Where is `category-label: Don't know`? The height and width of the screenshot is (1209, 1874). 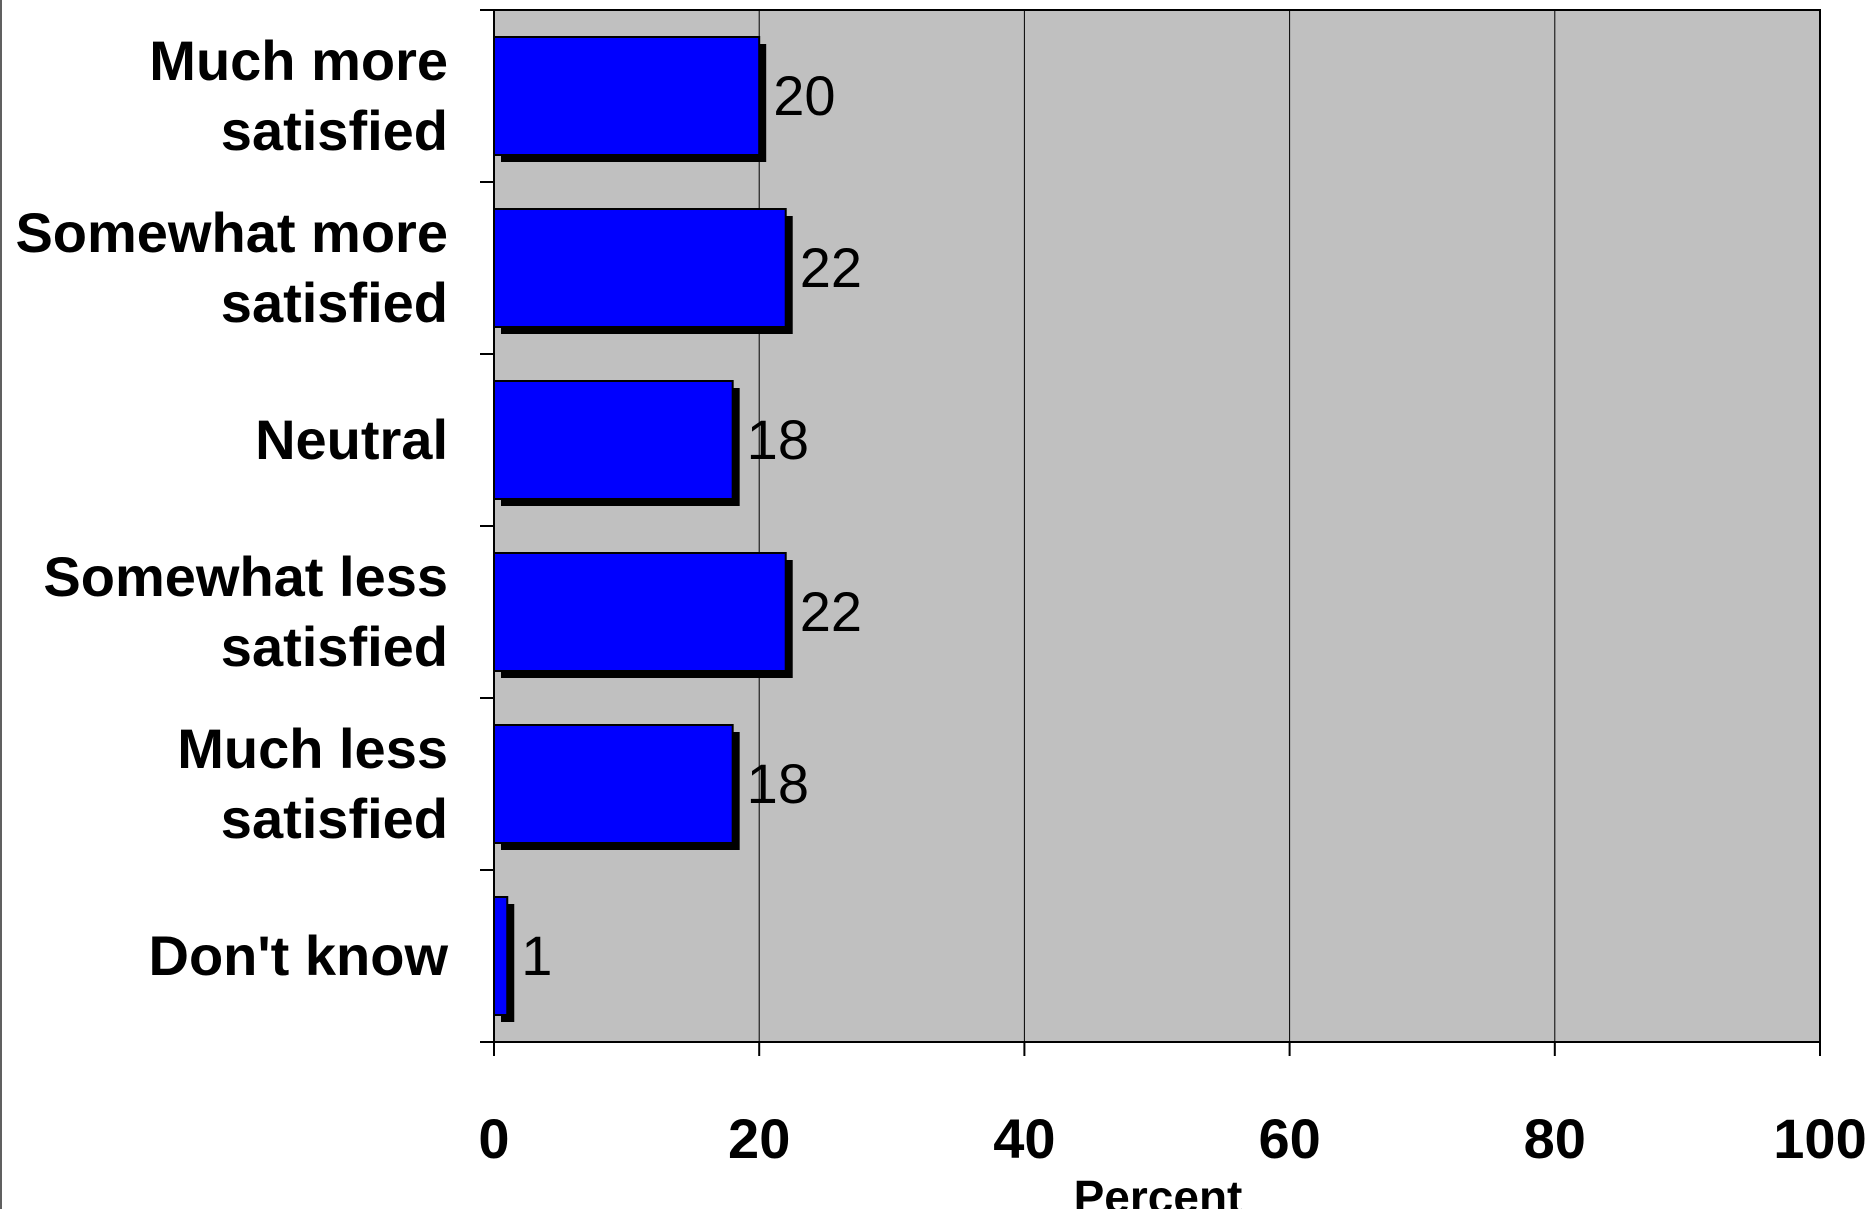
category-label: Don't know is located at coordinates (299, 955).